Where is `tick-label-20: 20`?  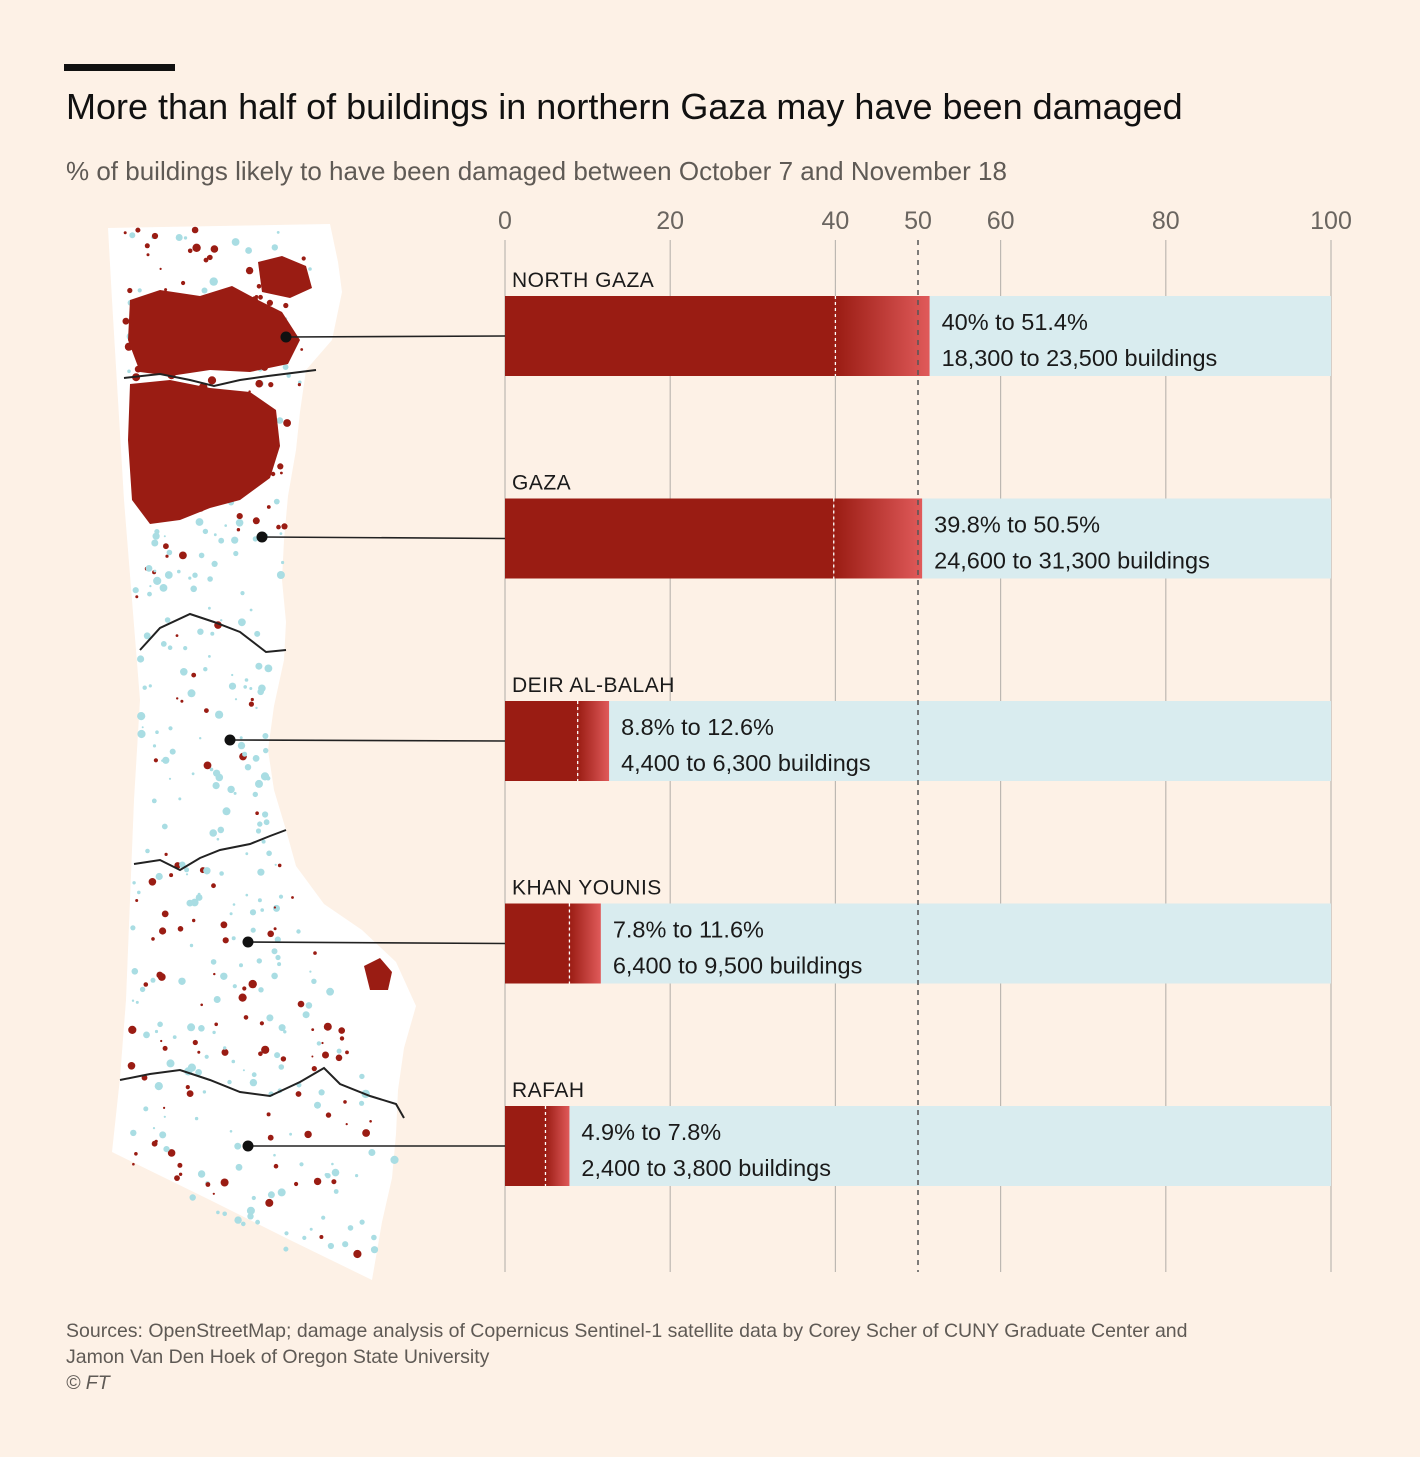 tick-label-20: 20 is located at coordinates (670, 221).